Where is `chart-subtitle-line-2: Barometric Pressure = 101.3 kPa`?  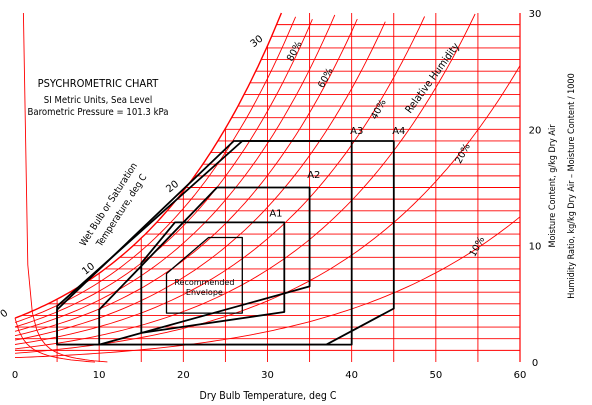
chart-subtitle-line-2: Barometric Pressure = 101.3 kPa is located at coordinates (98, 112).